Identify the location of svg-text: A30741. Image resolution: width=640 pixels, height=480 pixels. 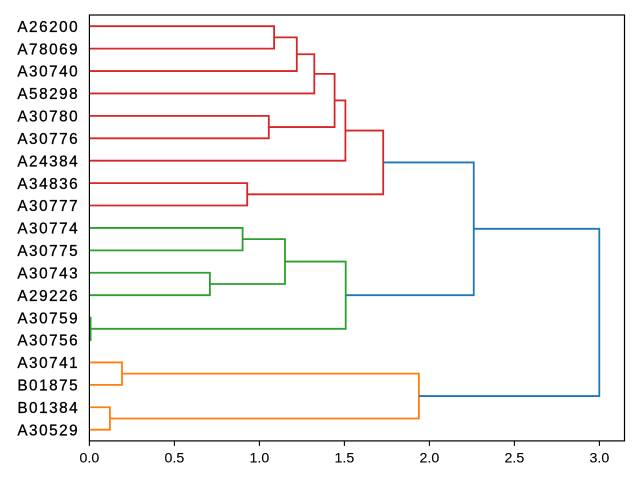
(48, 363).